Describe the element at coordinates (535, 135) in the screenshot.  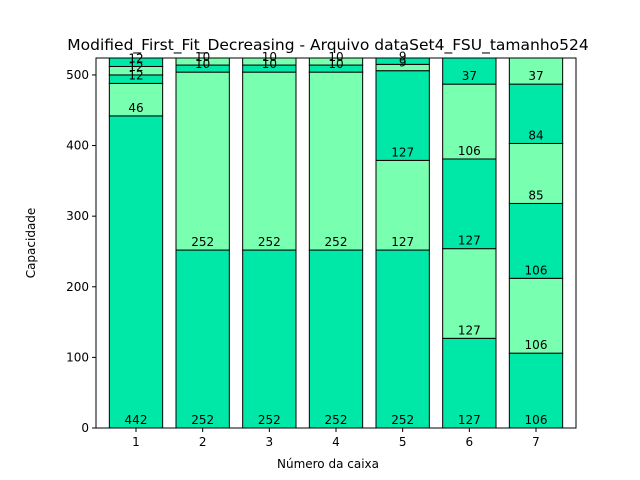
I see `segment-value-label: 84` at that location.